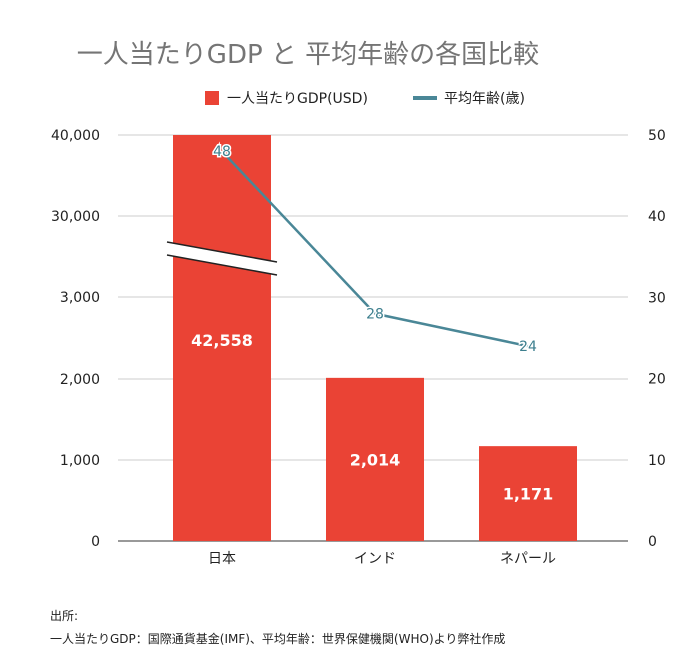  Describe the element at coordinates (222, 265) in the screenshot. I see `axis-break-line-bottom` at that location.